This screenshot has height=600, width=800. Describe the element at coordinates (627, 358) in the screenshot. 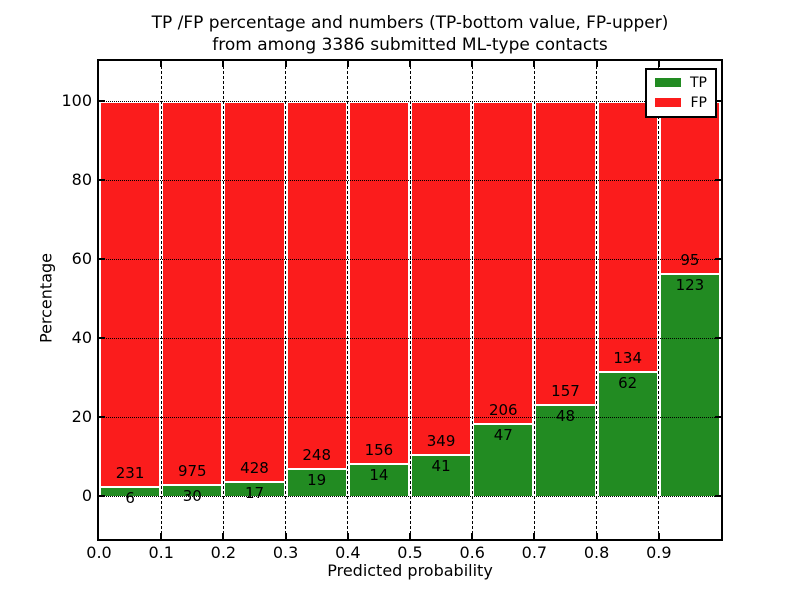

I see `bar-count-label-fp: 134` at that location.